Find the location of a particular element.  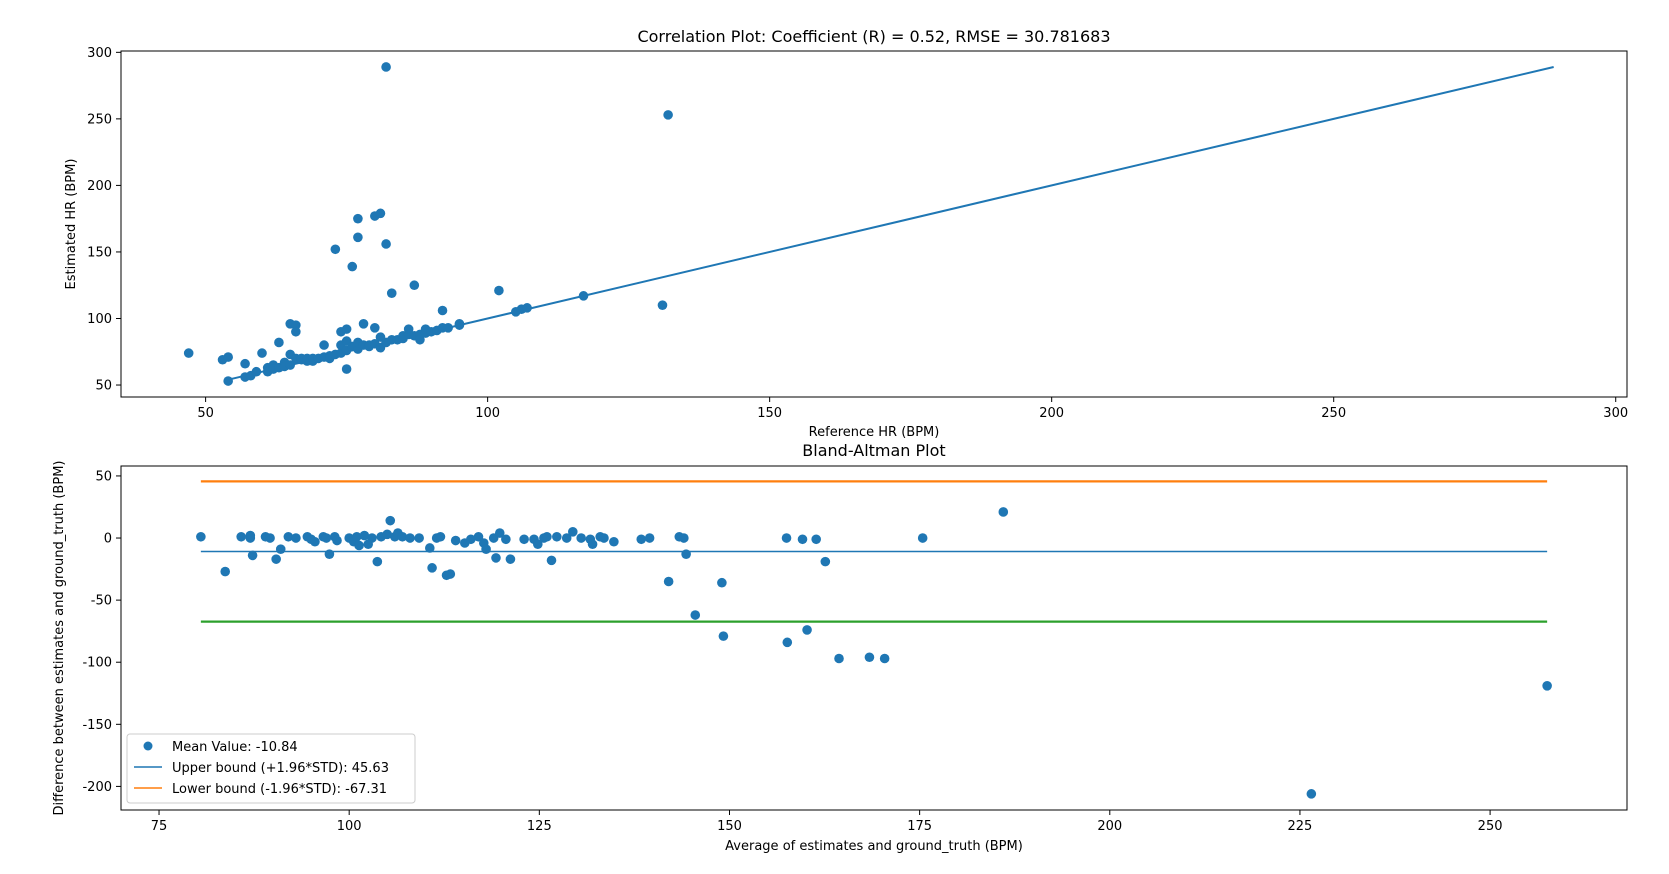

bland-altman-x-tick-label: 225 is located at coordinates (1300, 826).